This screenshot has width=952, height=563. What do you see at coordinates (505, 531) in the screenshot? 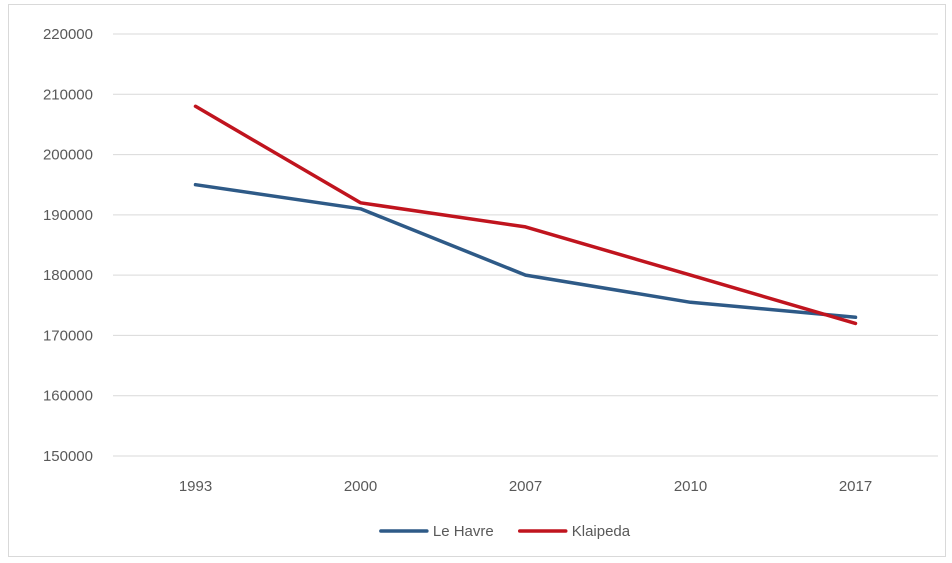
I see `legend: Le Havre Klaipeda` at bounding box center [505, 531].